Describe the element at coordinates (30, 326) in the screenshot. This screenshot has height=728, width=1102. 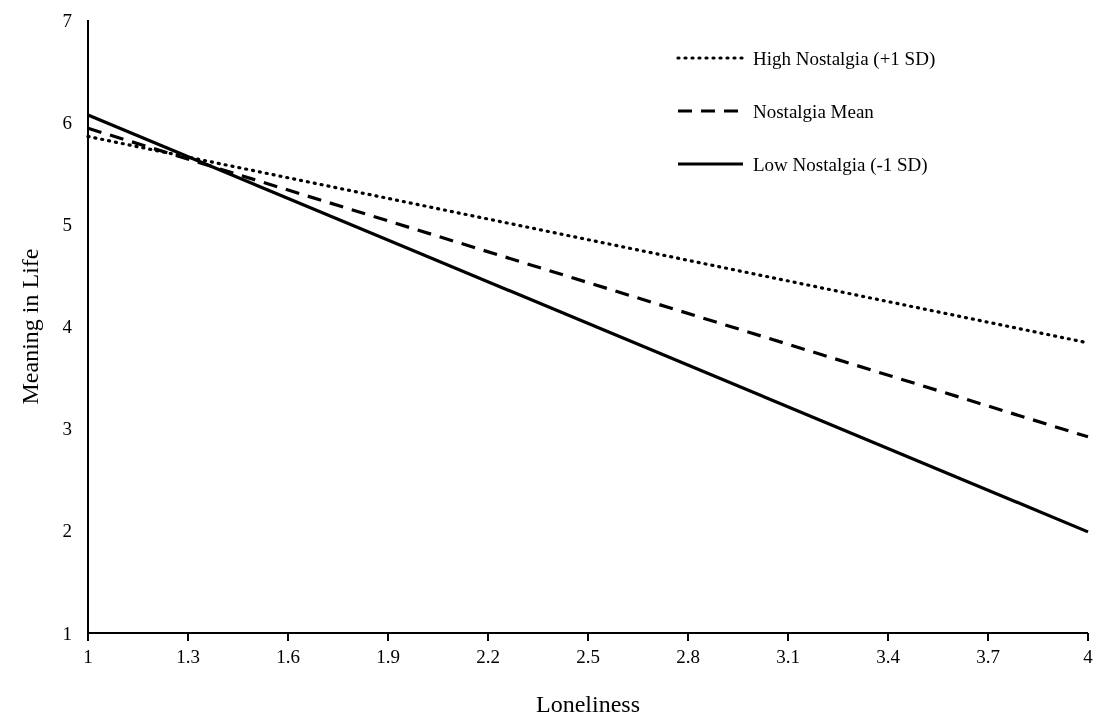
I see `y-axis-title: Meaning in Life` at that location.